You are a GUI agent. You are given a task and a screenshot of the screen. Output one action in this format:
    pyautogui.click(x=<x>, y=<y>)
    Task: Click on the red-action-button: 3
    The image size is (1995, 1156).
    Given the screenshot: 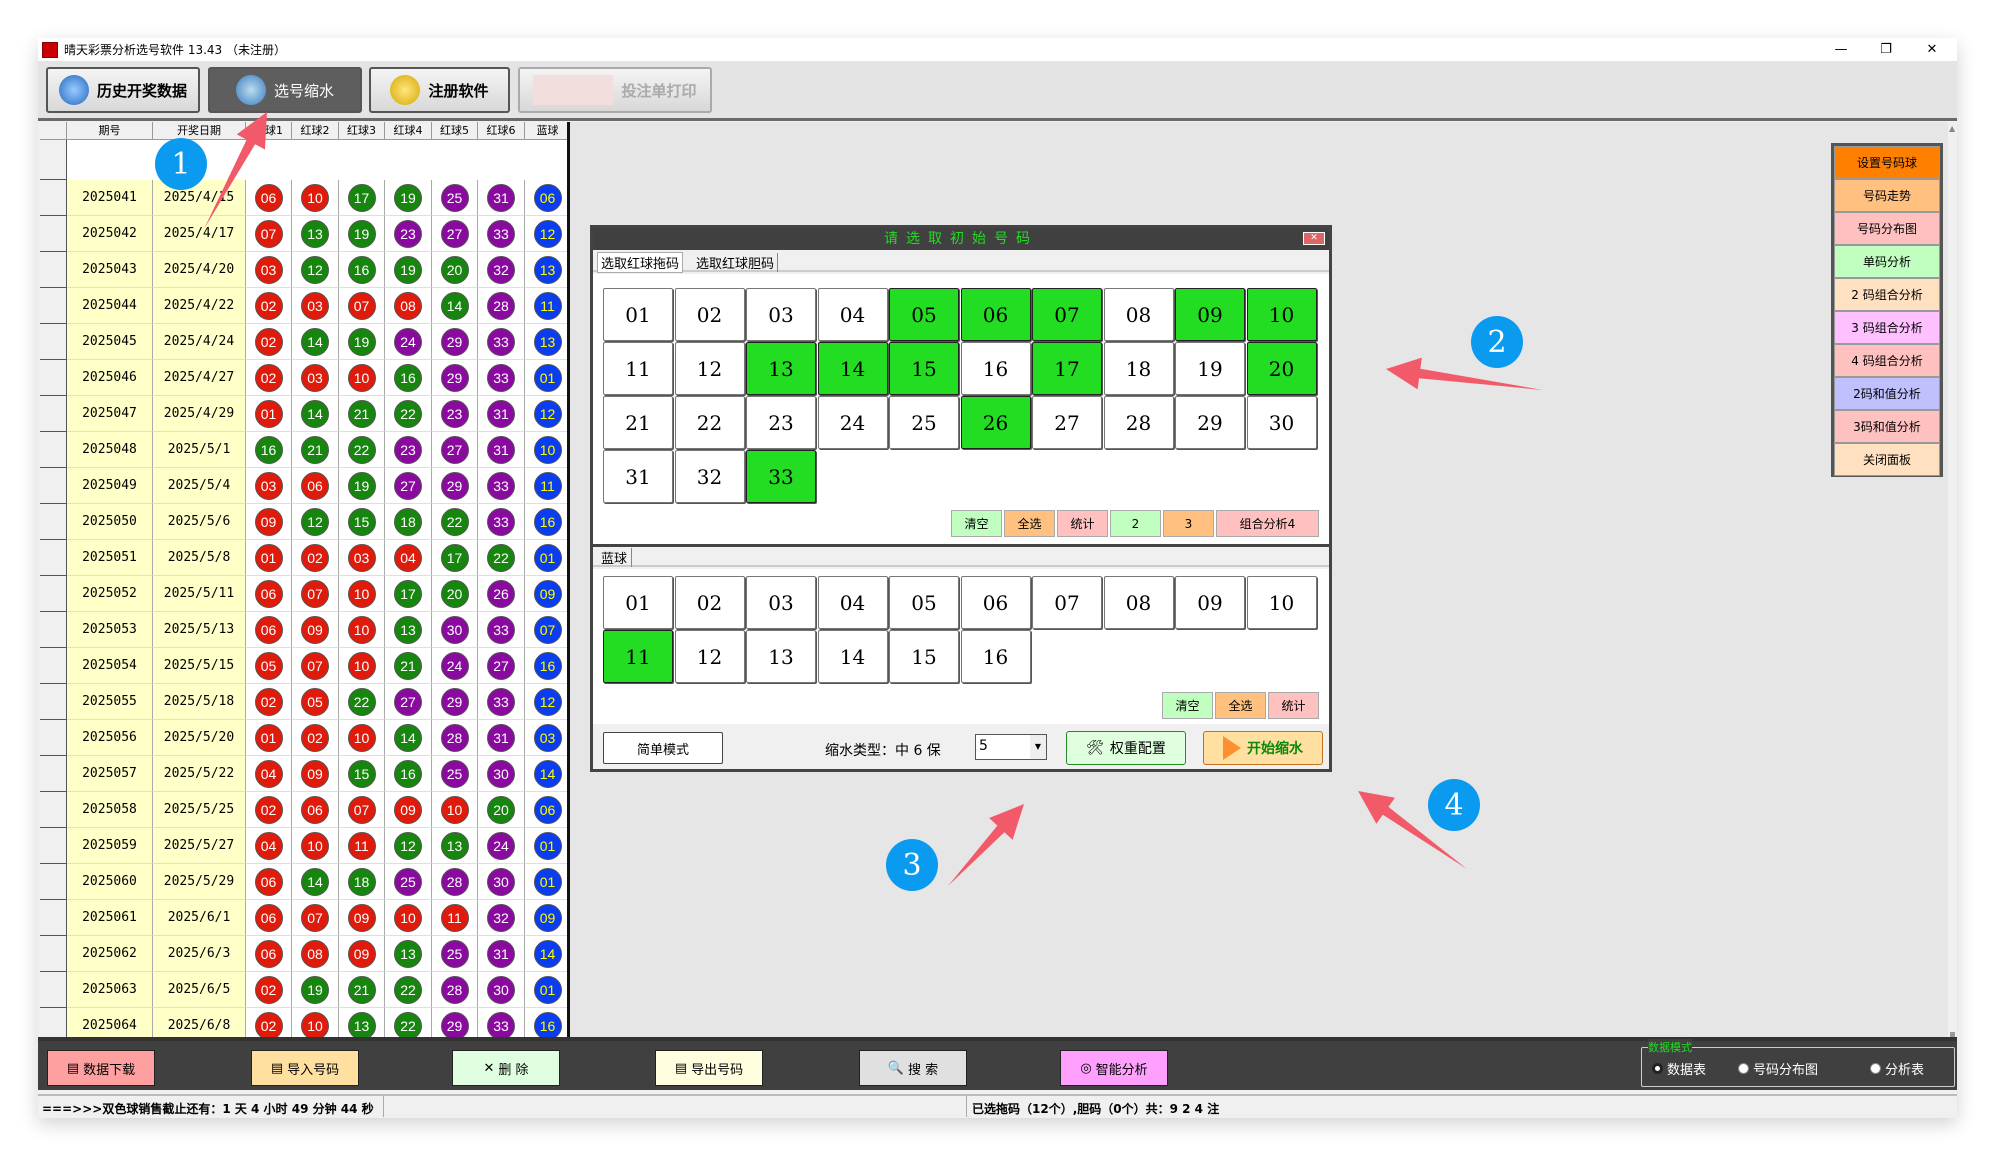 What is the action you would take?
    pyautogui.click(x=1188, y=523)
    